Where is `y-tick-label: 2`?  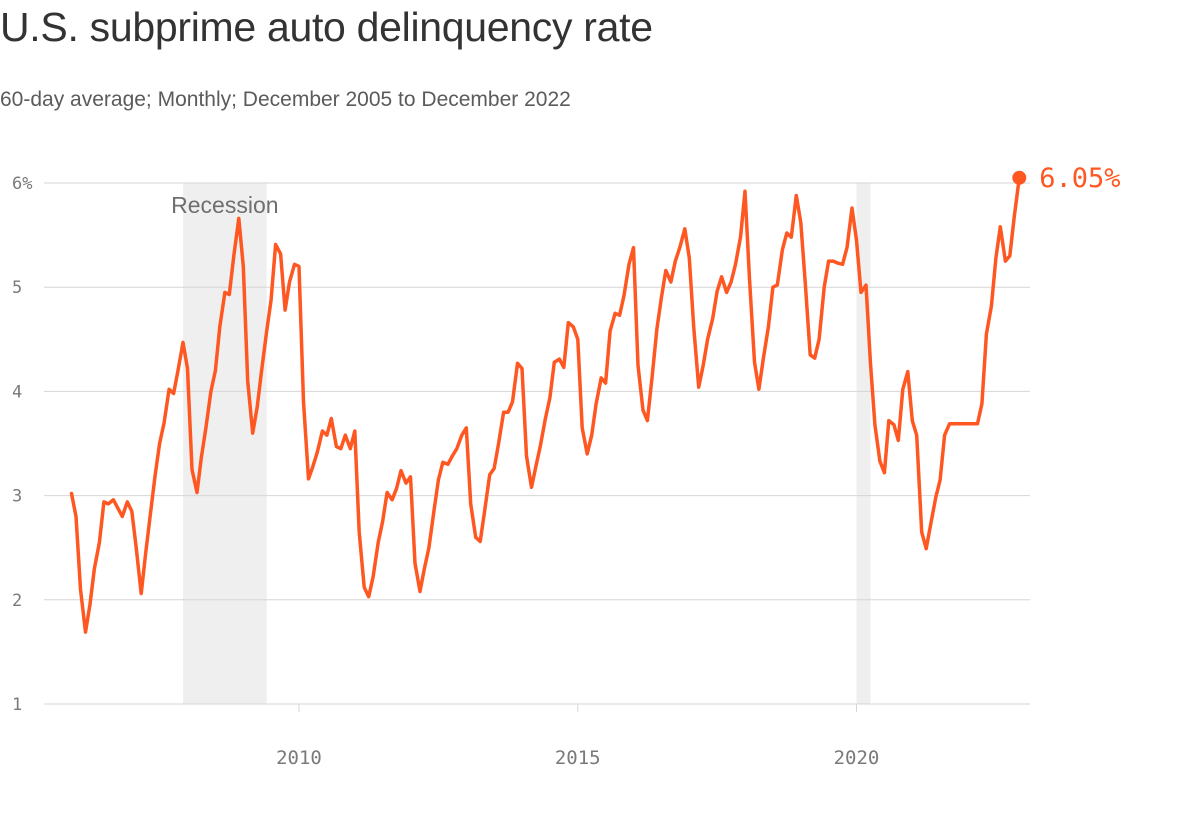
y-tick-label: 2 is located at coordinates (17, 601).